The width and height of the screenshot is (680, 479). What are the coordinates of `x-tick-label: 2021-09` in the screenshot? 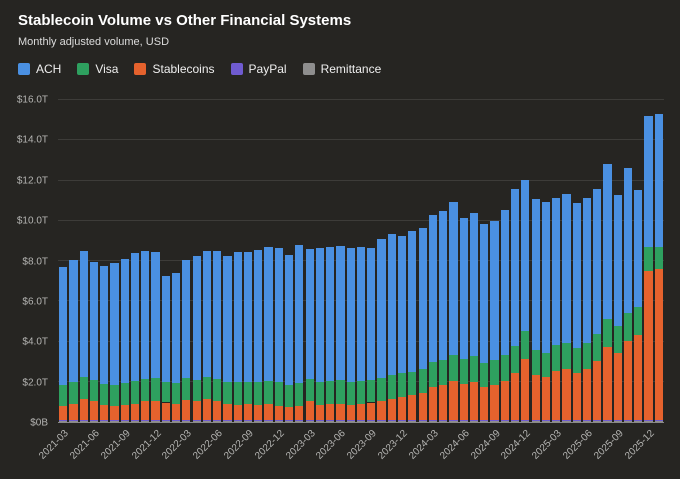 It's located at (115, 445).